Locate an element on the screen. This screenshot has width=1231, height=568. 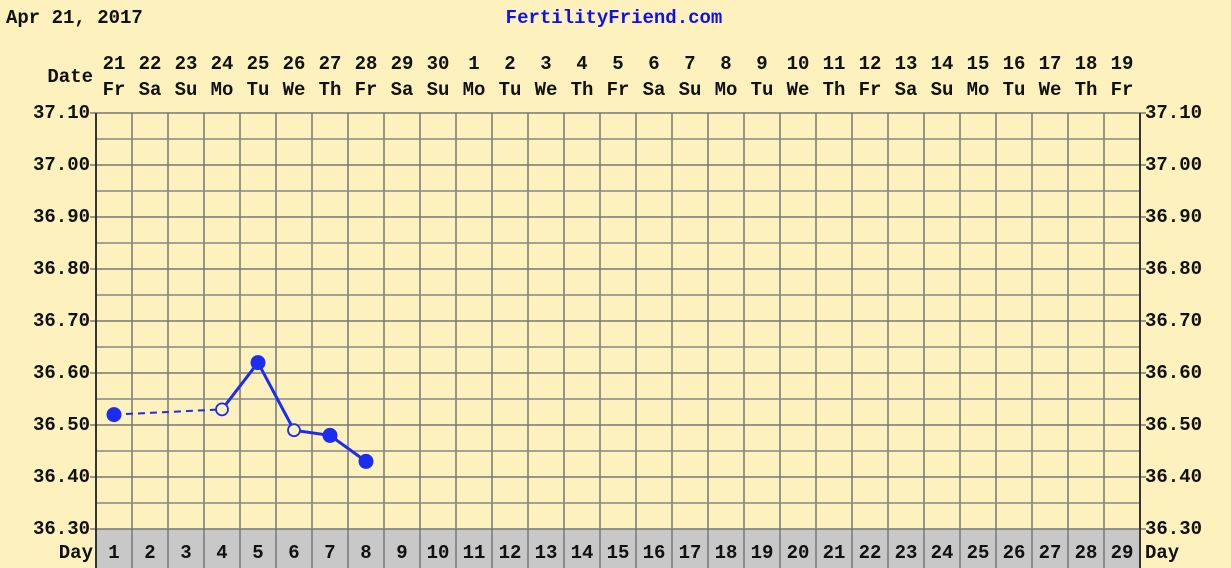
day-number: 3 is located at coordinates (185, 553).